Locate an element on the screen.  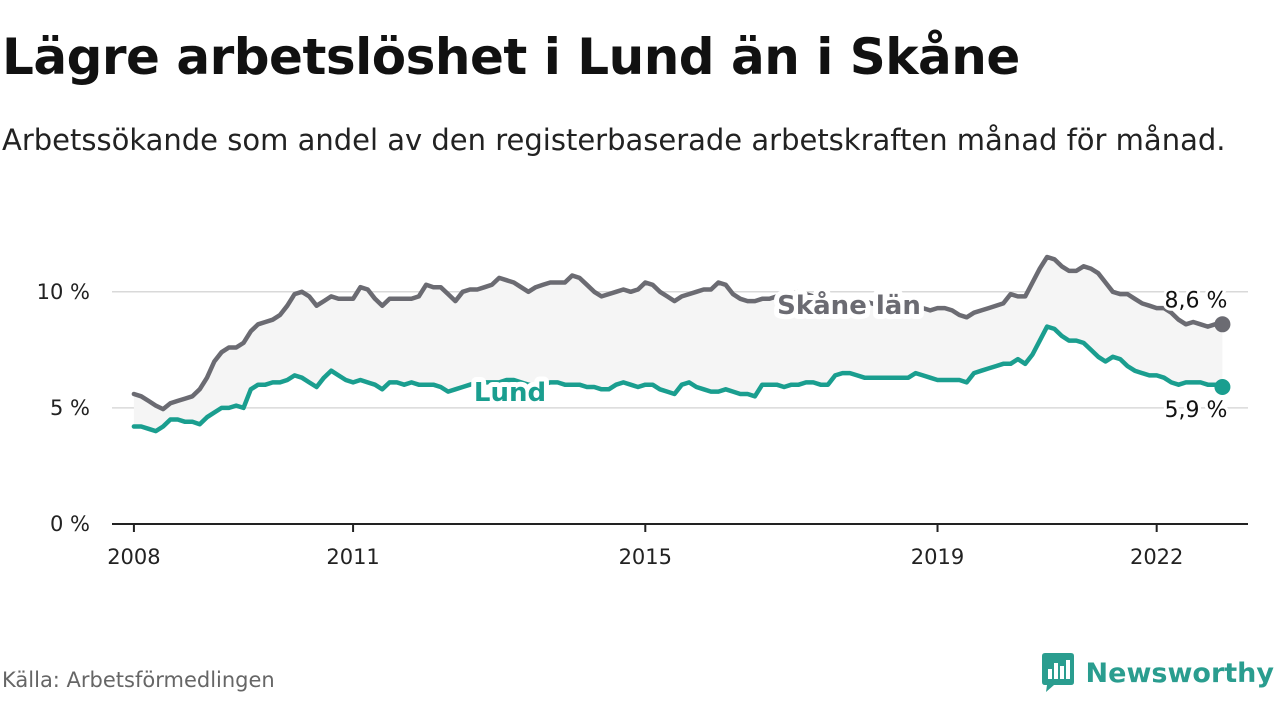
x-tick-label: 2011 is located at coordinates (352, 557).